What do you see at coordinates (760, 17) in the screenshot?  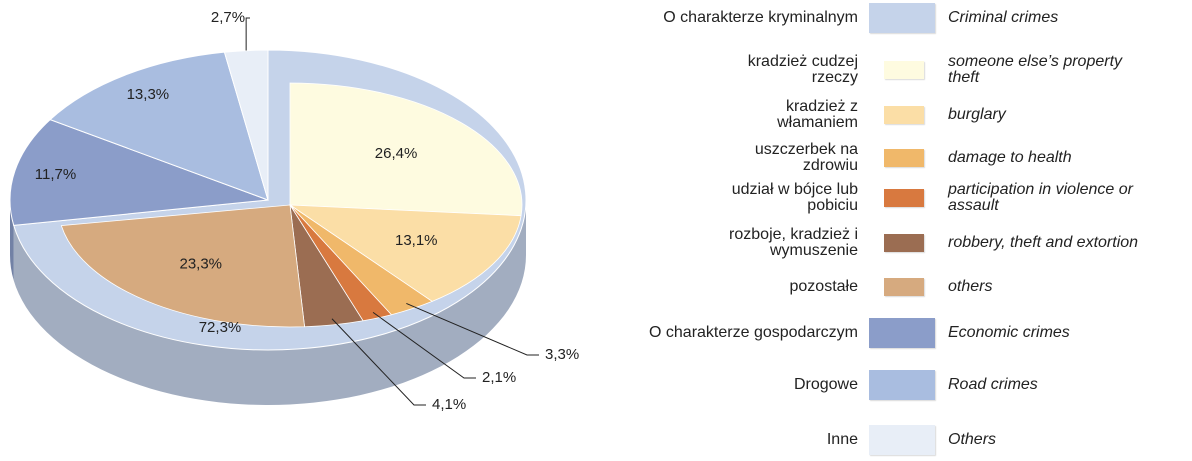 I see `legend-label: O charakterze kryminalnym` at bounding box center [760, 17].